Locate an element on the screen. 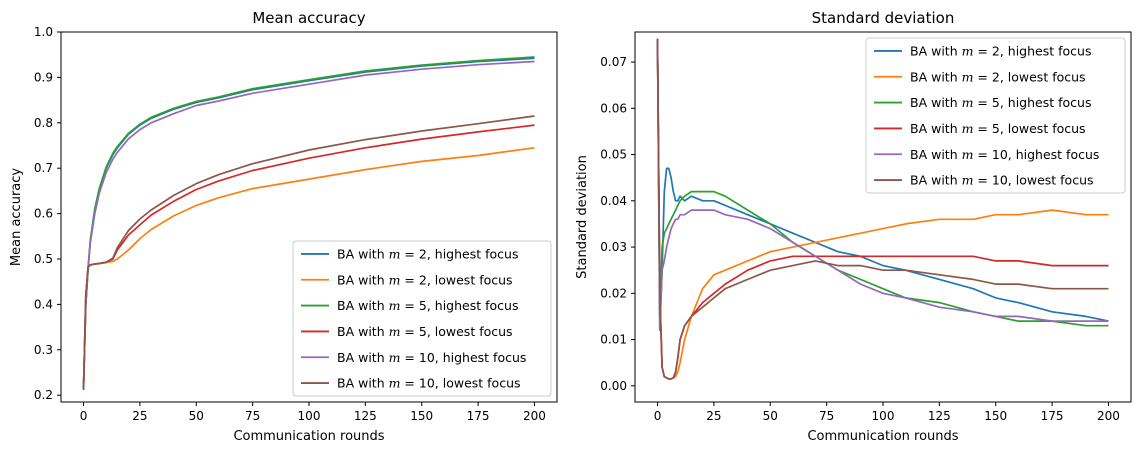 This screenshot has height=454, width=1142. stddev-y-tick-label: 0.04 is located at coordinates (613, 201).